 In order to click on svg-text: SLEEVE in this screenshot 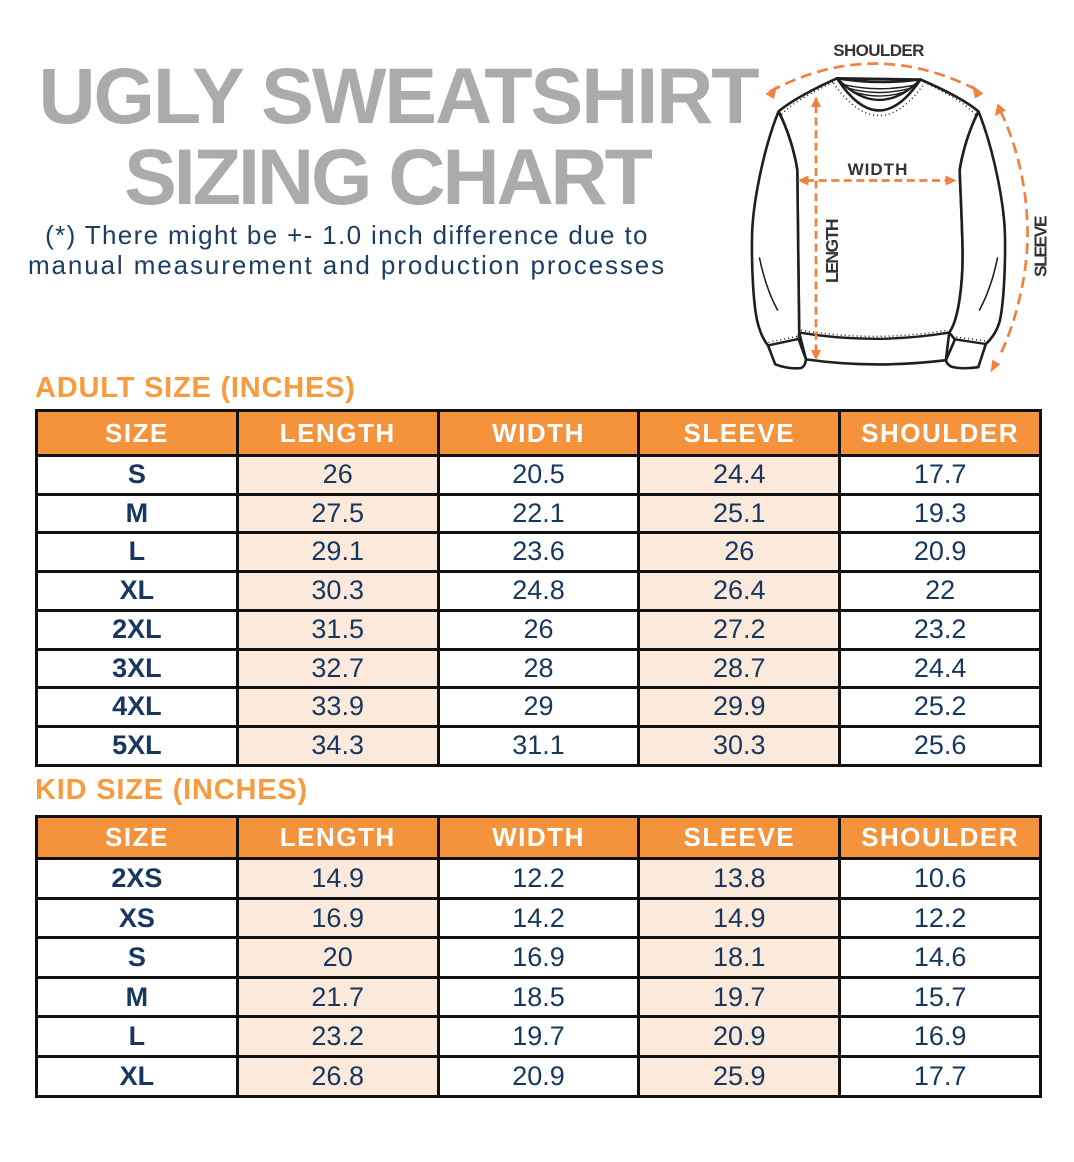, I will do `click(1041, 246)`.